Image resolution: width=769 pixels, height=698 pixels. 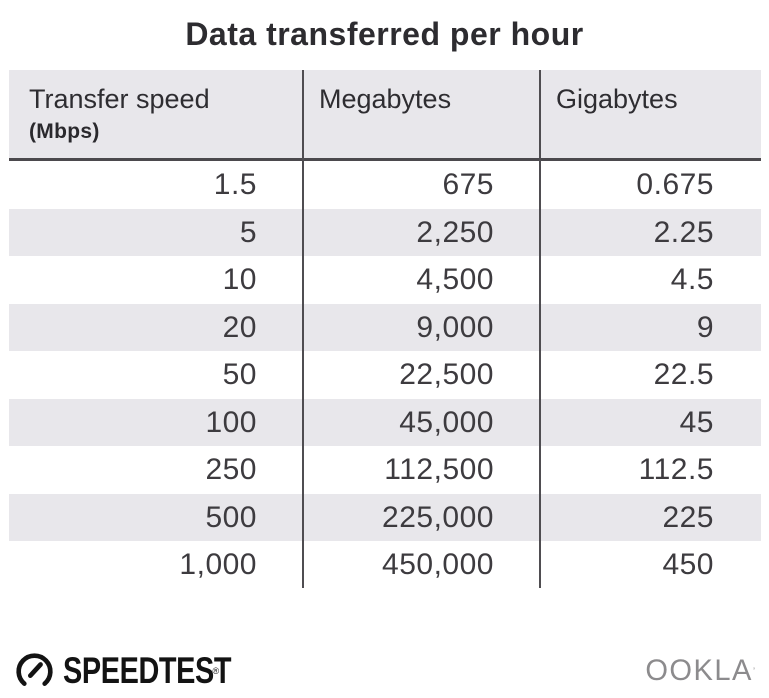 What do you see at coordinates (385, 422) in the screenshot?
I see `table-row: 100 45,000 45` at bounding box center [385, 422].